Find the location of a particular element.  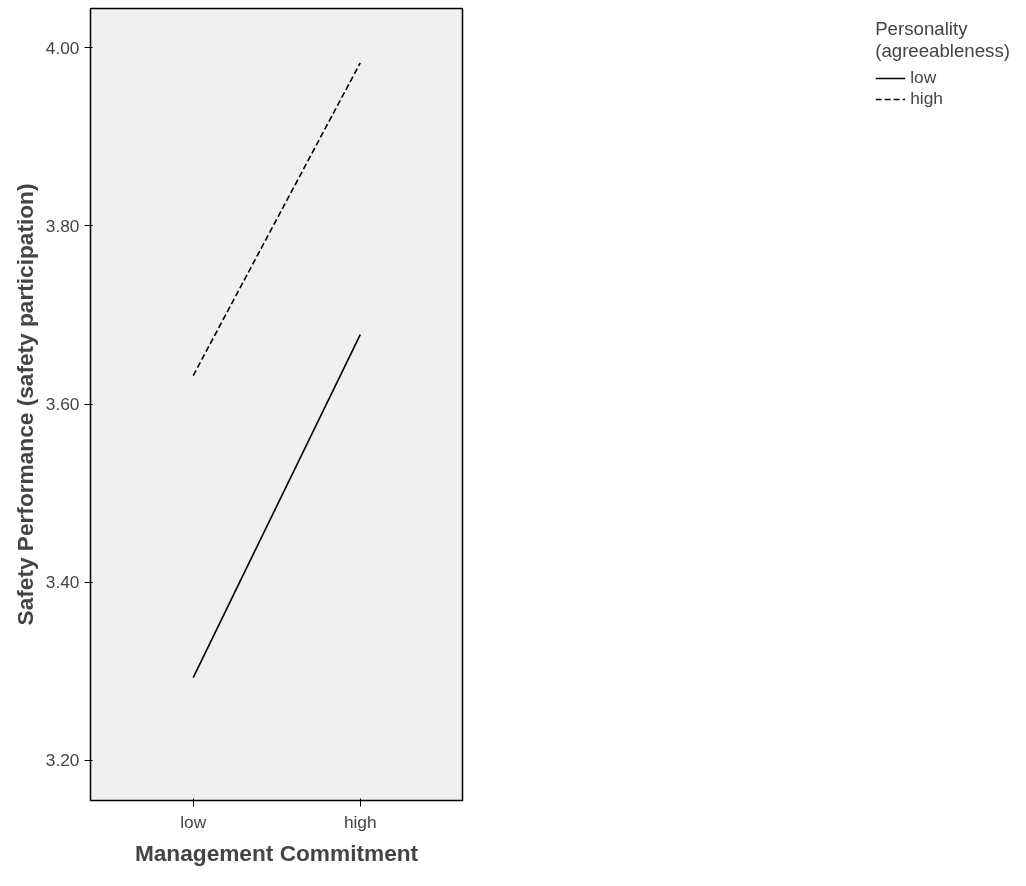

legend-label: low is located at coordinates (923, 77).